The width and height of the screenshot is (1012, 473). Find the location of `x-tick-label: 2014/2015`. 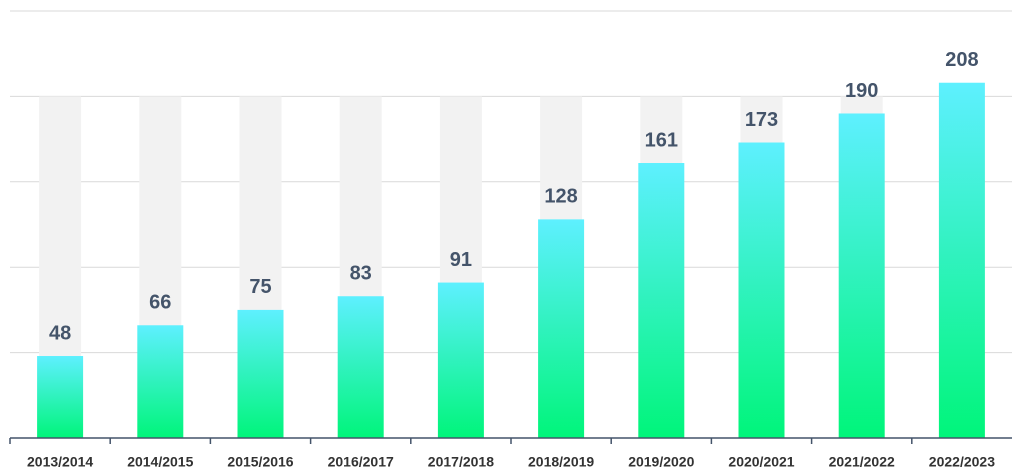

x-tick-label: 2014/2015 is located at coordinates (160, 462).